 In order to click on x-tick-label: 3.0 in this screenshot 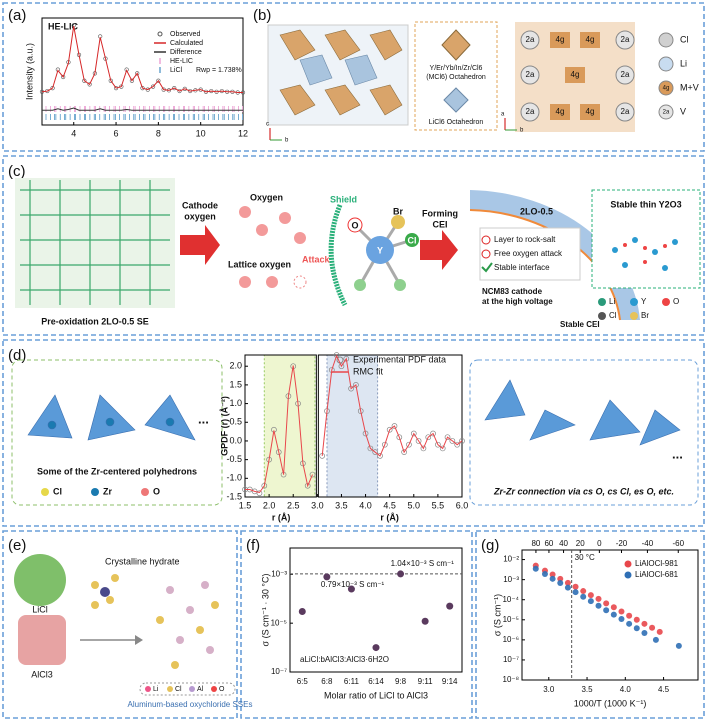, I will do `click(317, 505)`.